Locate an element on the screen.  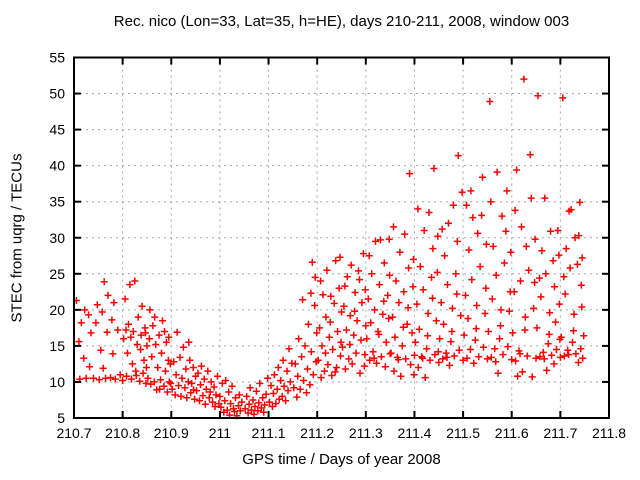
svg-text: 5 is located at coordinates (61, 418).